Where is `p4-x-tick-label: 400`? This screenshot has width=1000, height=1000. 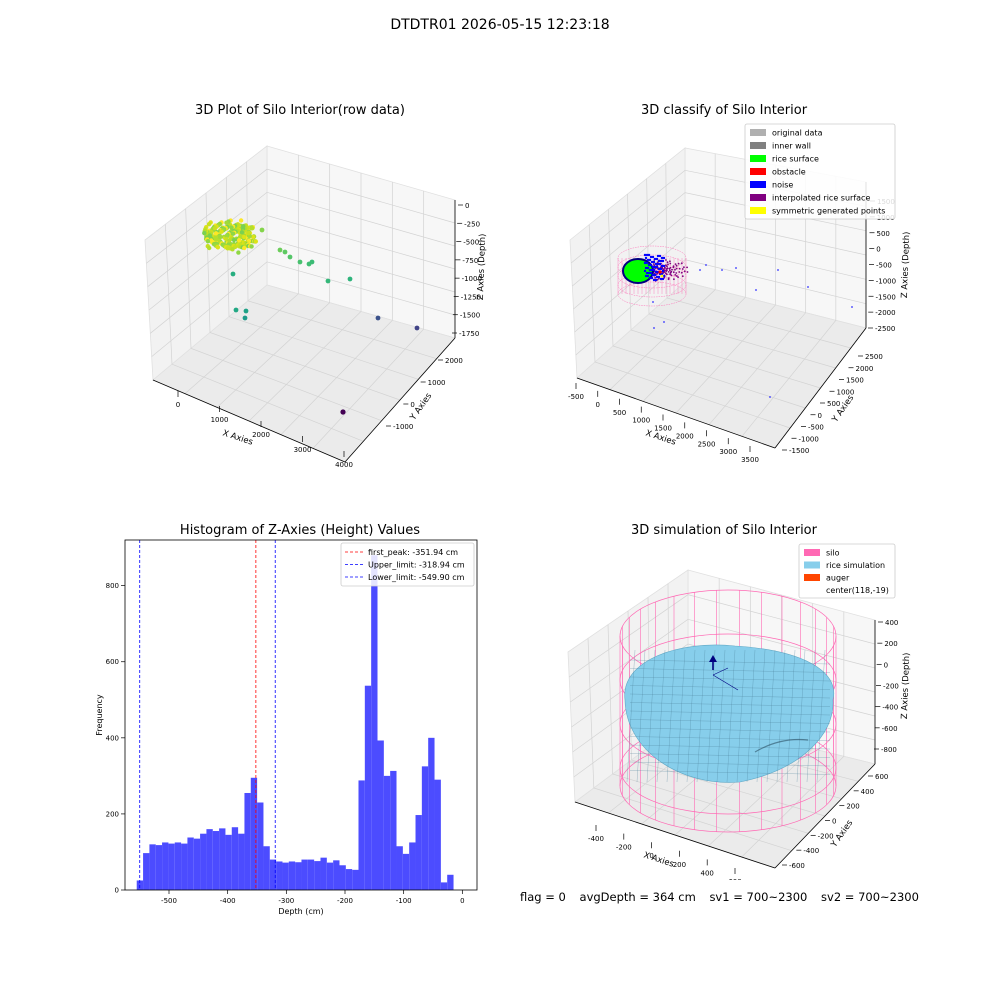
p4-x-tick-label: 400 is located at coordinates (707, 873).